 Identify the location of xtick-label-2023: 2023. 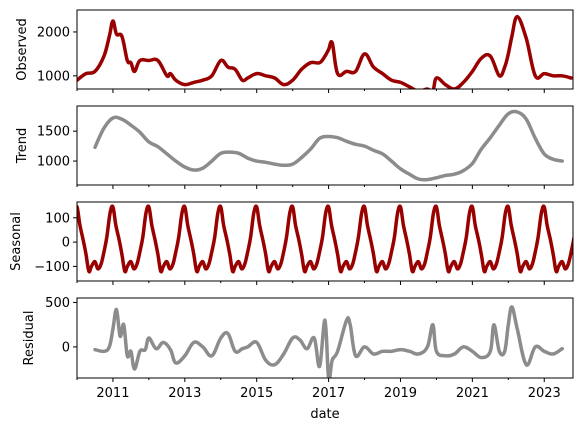
(544, 393).